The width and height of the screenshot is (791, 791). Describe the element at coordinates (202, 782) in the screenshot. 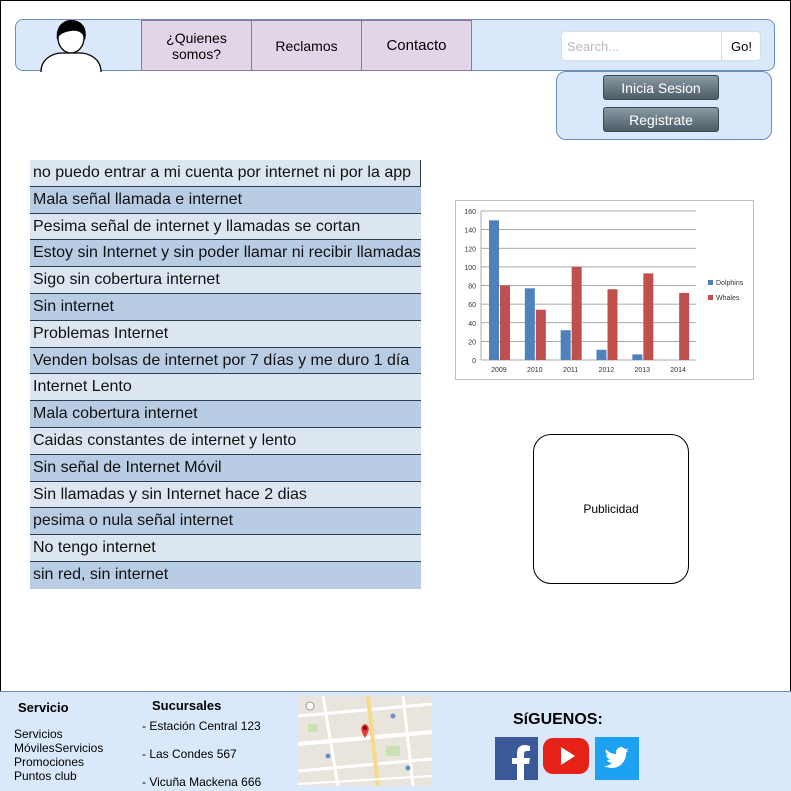

I see `sucursal-item: - Vicuña Mackena 666` at that location.